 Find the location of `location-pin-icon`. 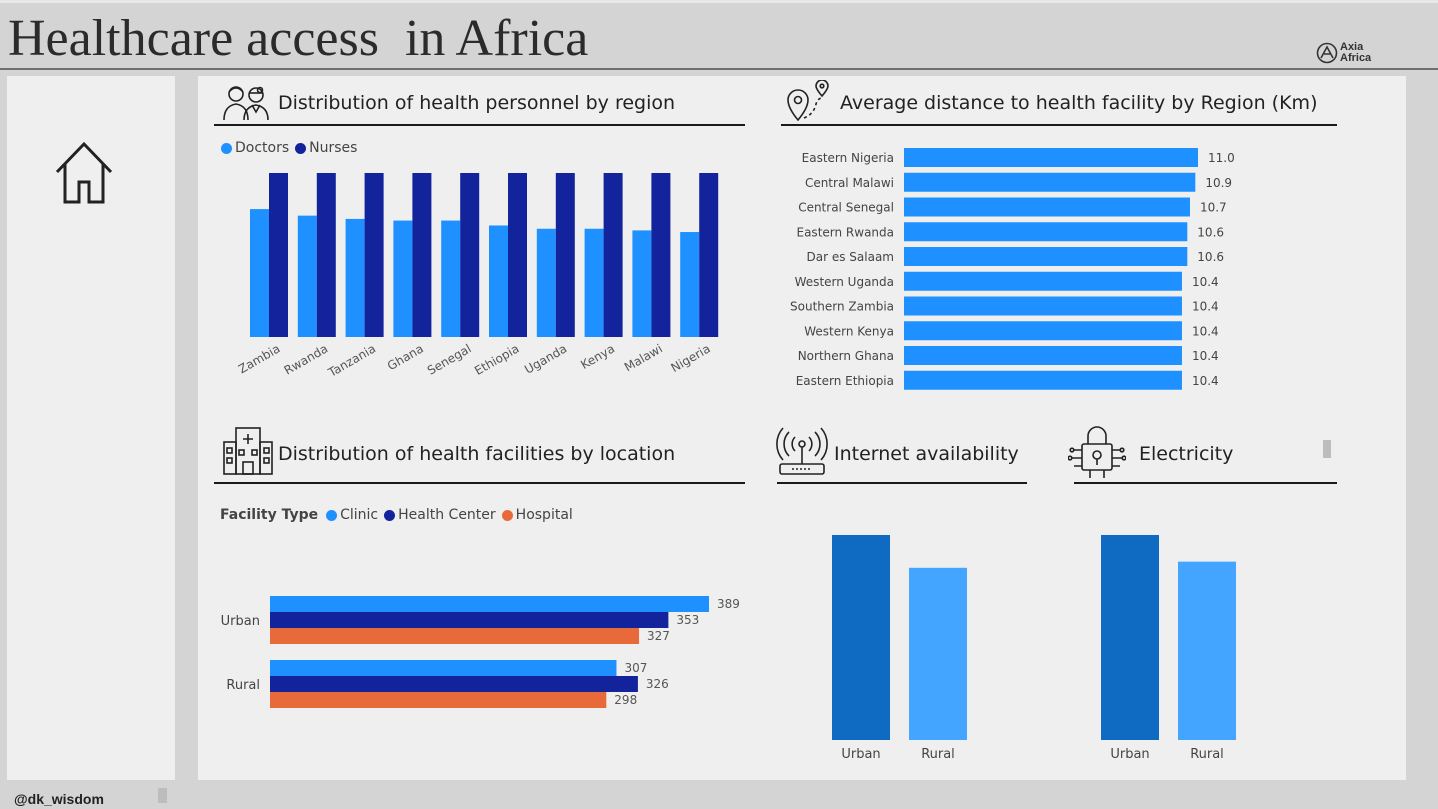

location-pin-icon is located at coordinates (808, 101).